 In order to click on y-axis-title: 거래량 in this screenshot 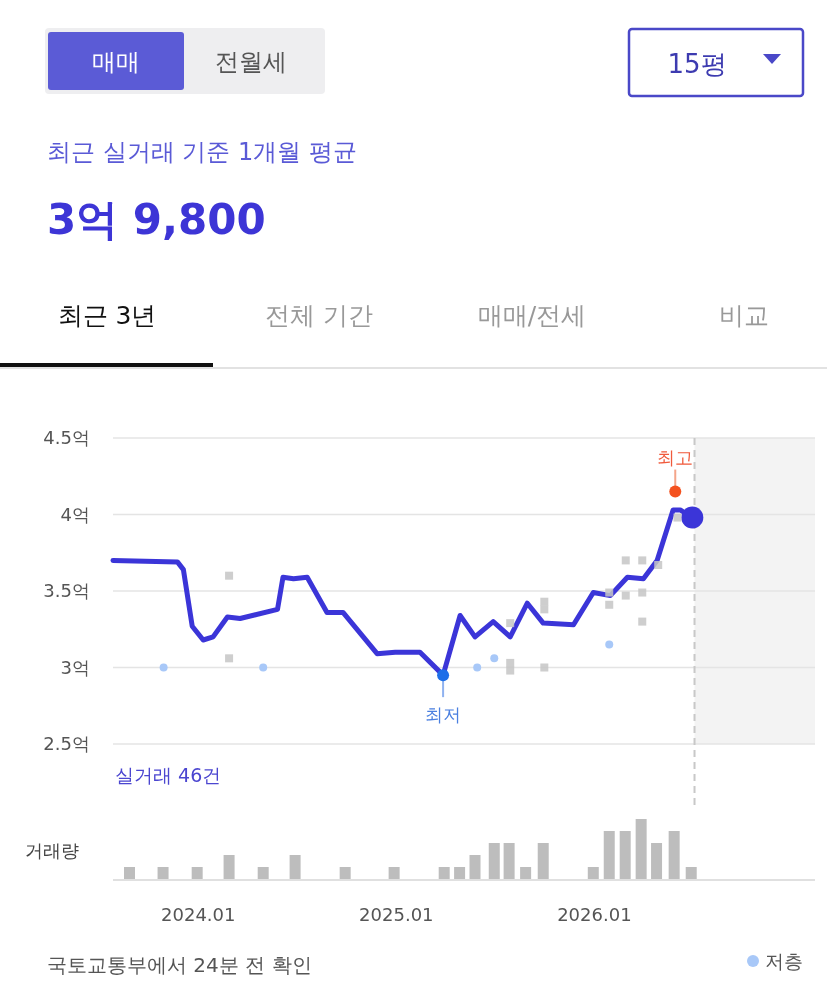, I will do `click(52, 850)`.